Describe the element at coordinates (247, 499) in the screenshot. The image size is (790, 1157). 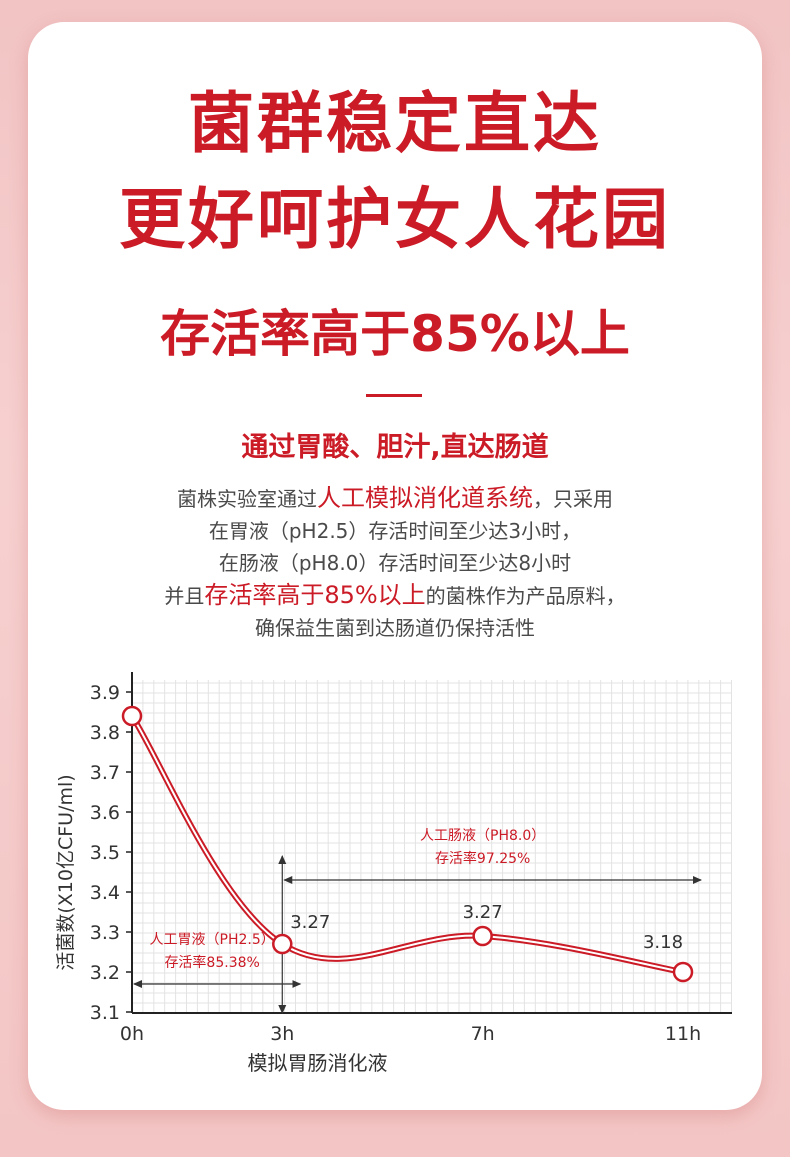
I see `description-text: 菌株实验室通过` at that location.